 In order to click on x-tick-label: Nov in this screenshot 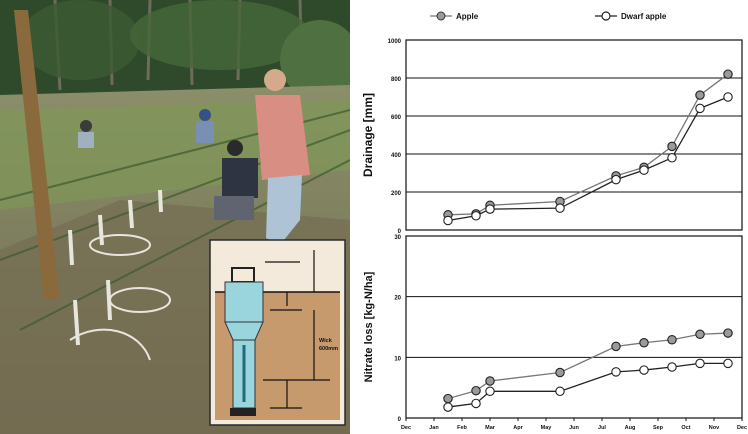, I will do `click(714, 428)`.